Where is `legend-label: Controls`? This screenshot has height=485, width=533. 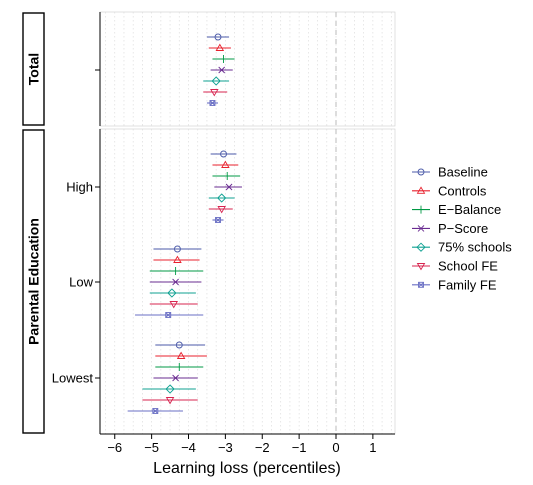 legend-label: Controls is located at coordinates (462, 190).